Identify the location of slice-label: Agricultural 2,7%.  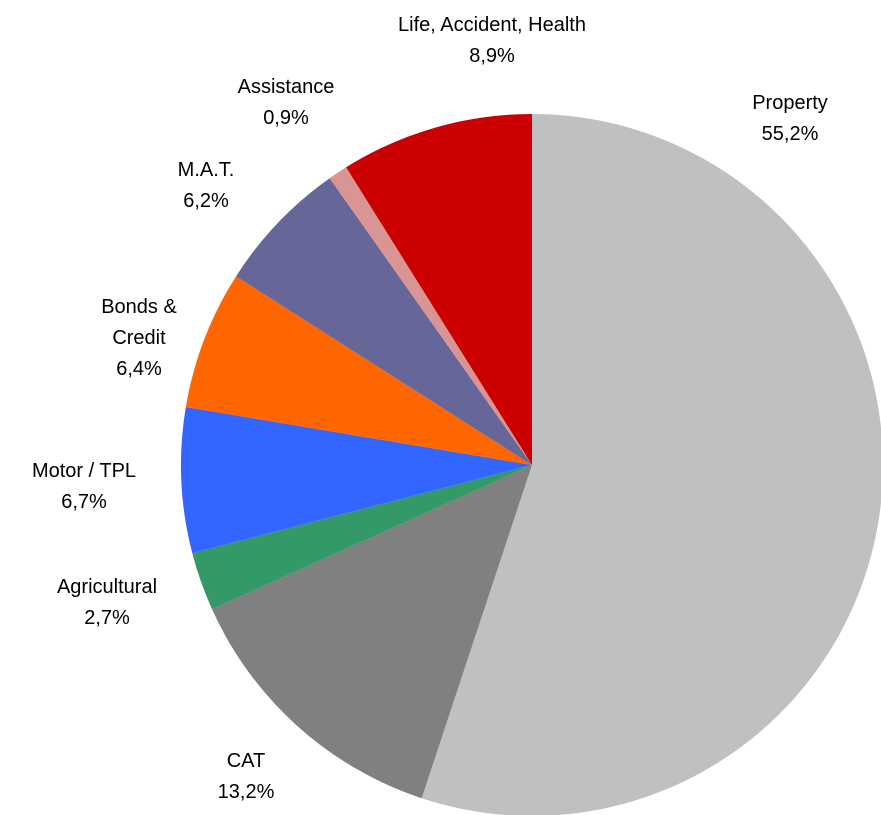
(107, 603).